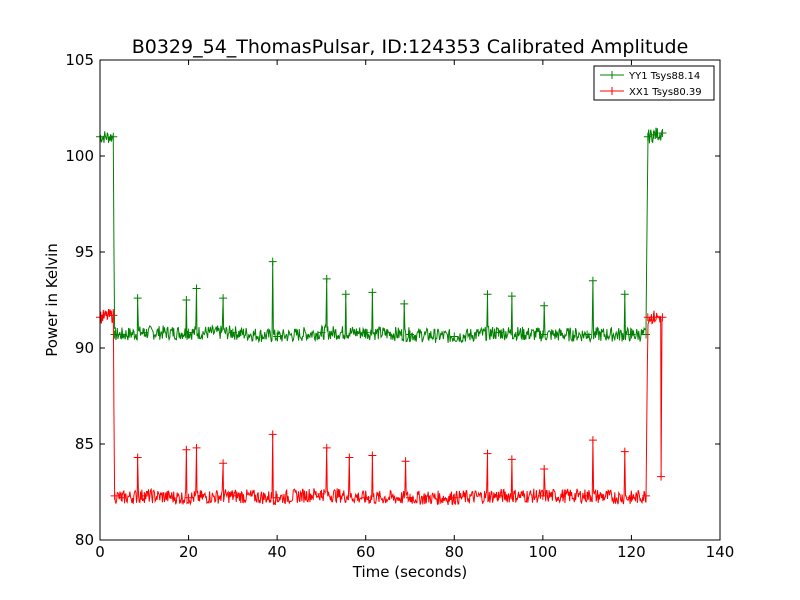  I want to click on x-tick-label: 20, so click(188, 552).